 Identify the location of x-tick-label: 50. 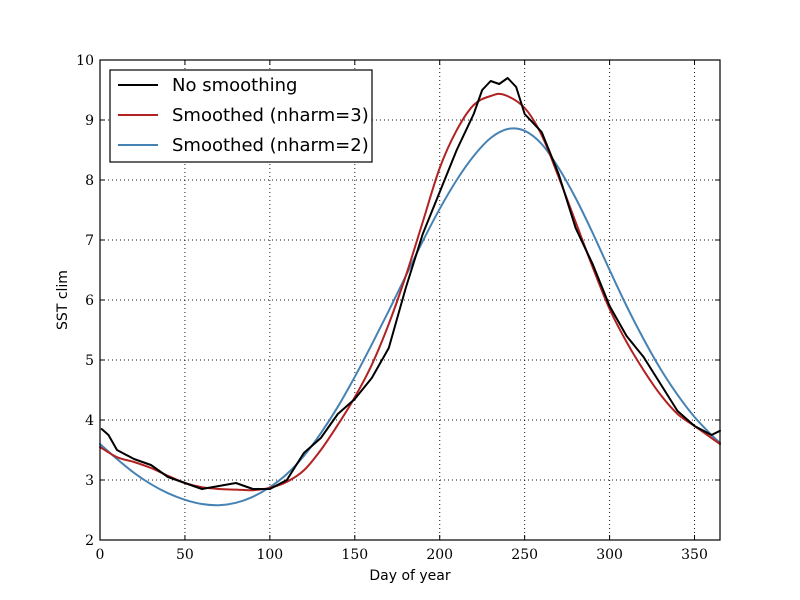
(185, 555).